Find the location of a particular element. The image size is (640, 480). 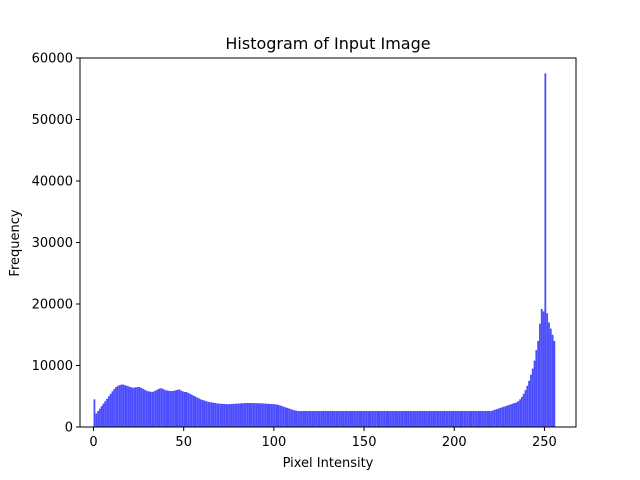

chart-title: Histogram of Input Image is located at coordinates (327, 43).